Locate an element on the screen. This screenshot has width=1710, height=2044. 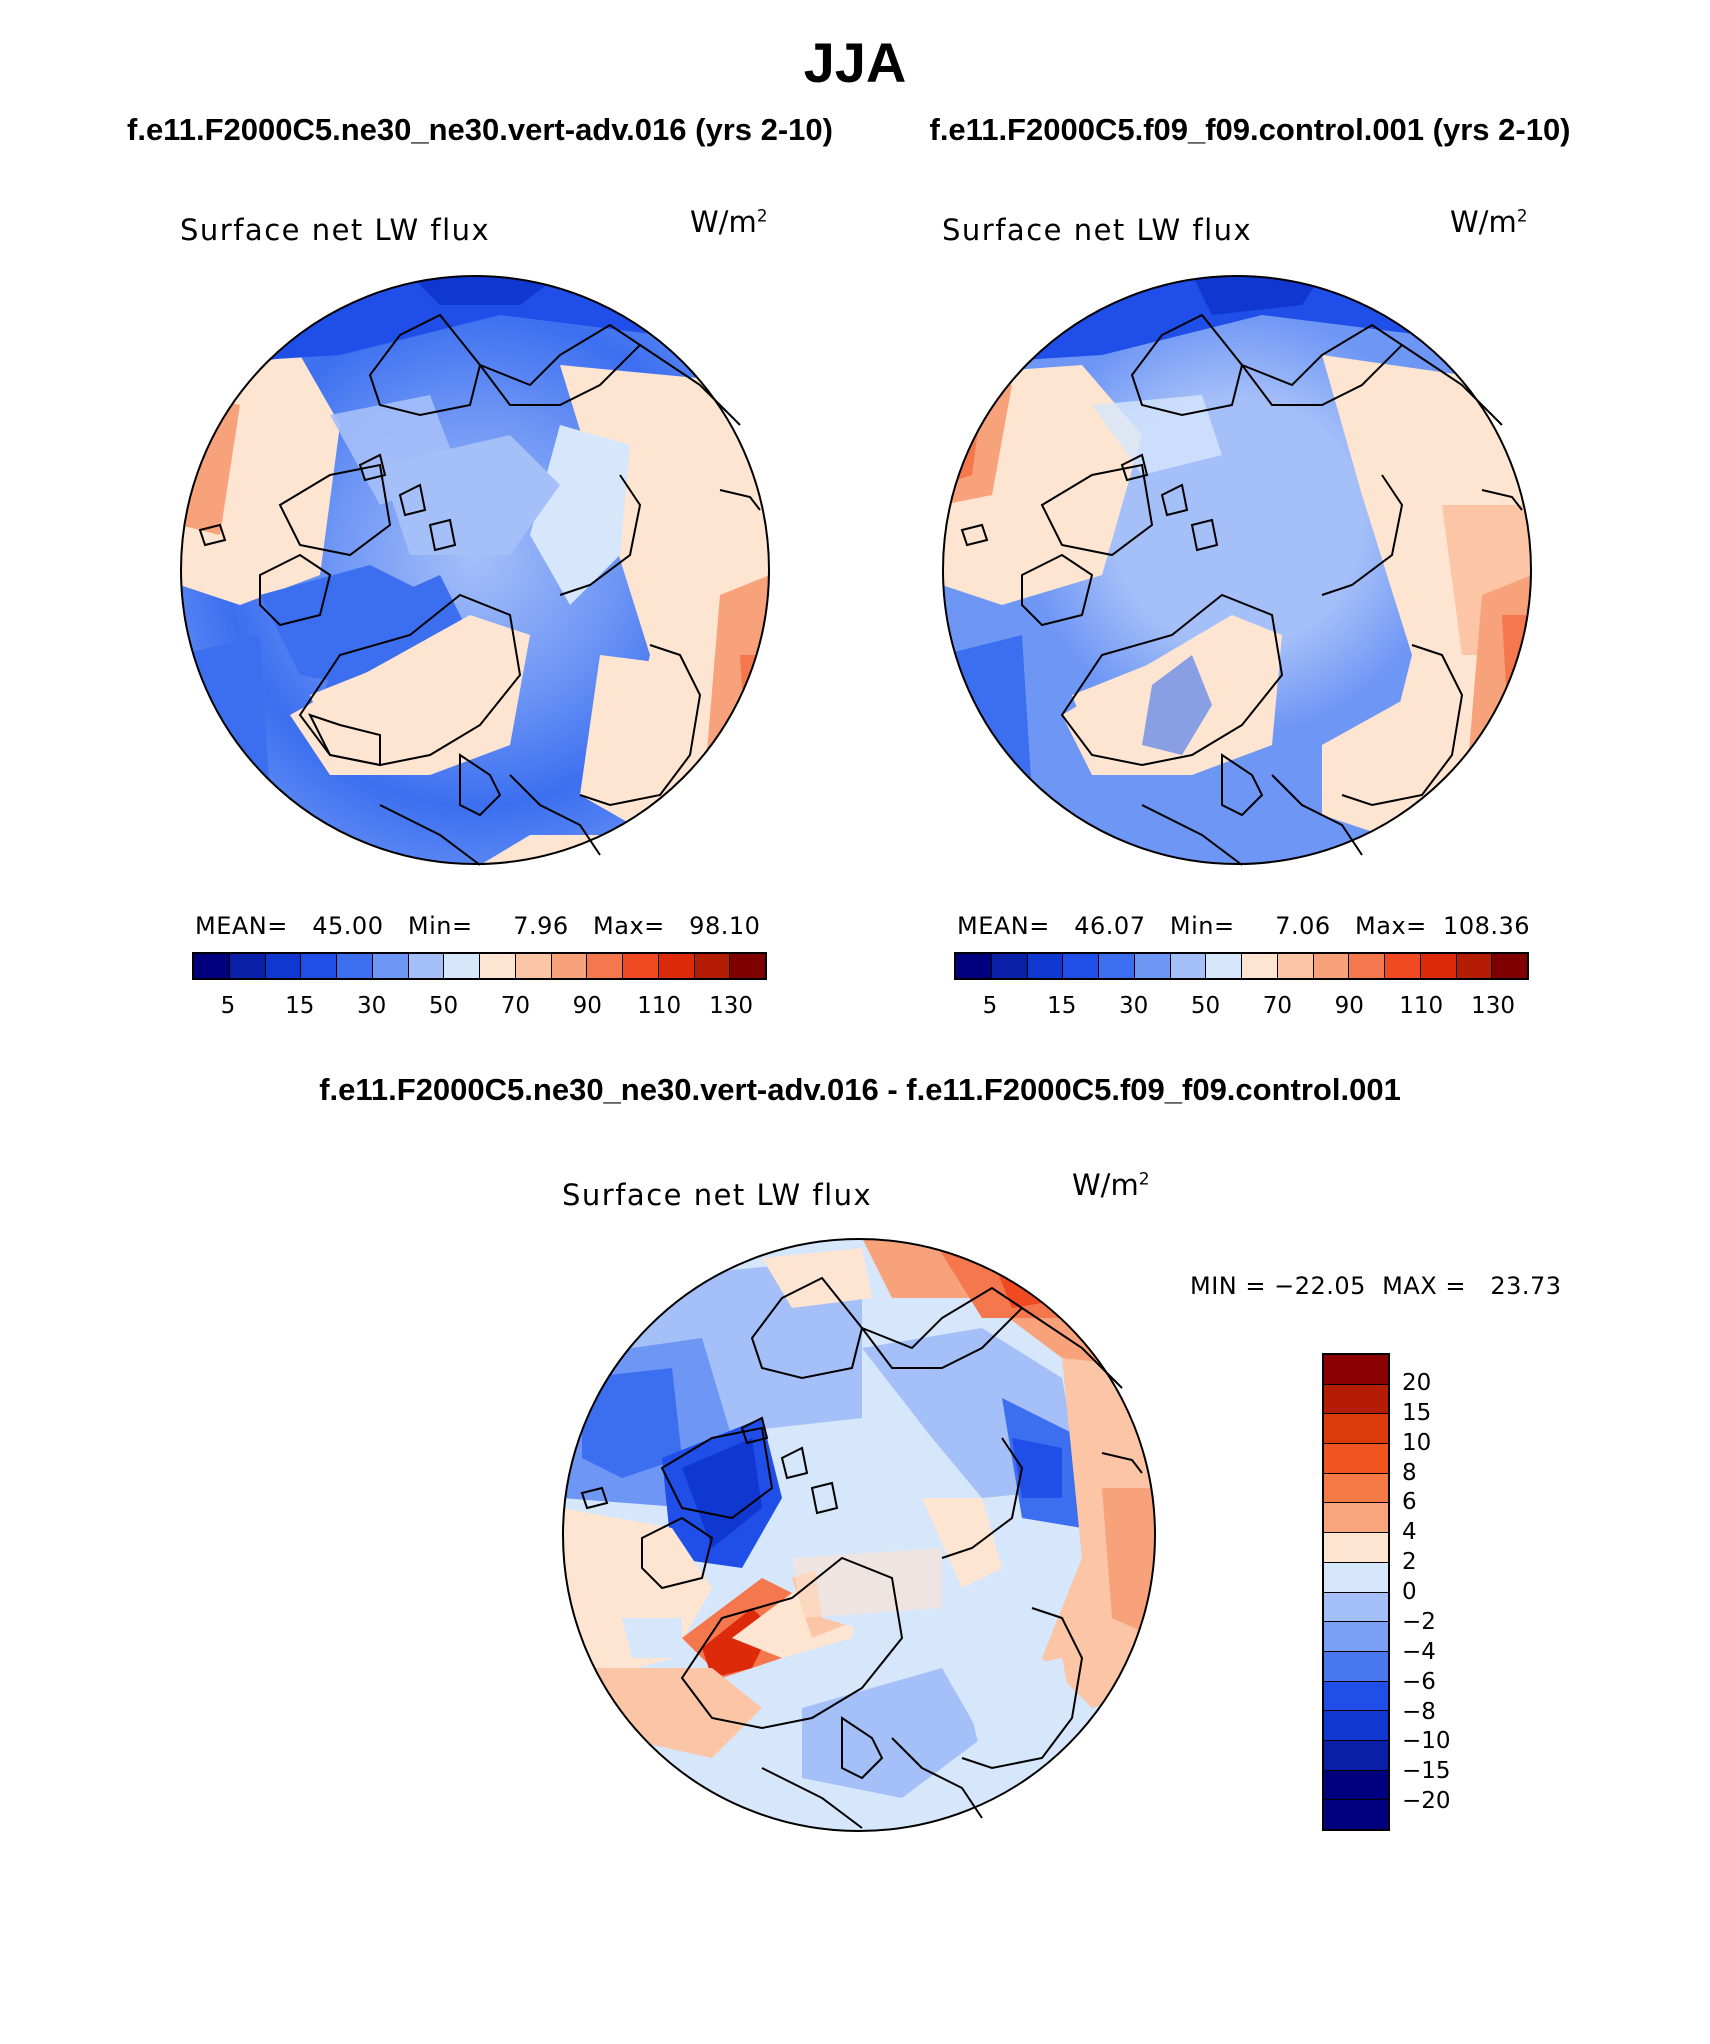
colorbar-tick-label: 10 is located at coordinates (1417, 1442).